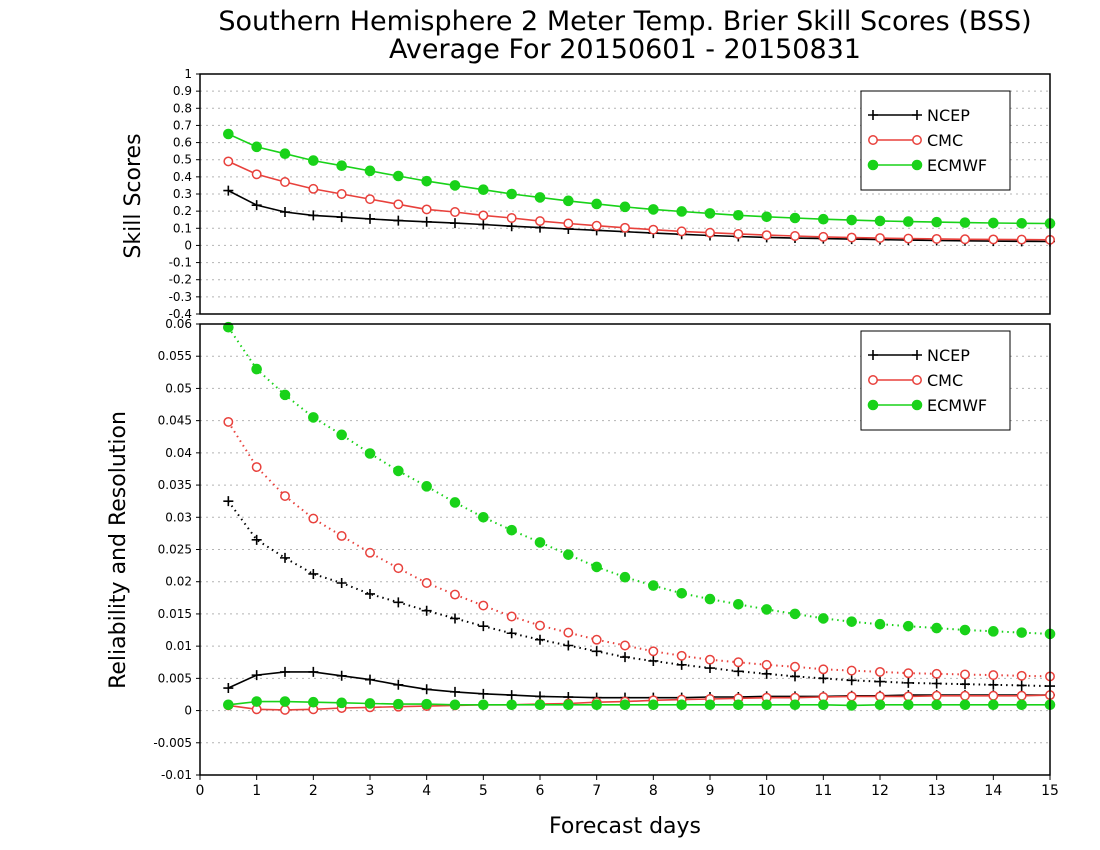  Describe the element at coordinates (1050, 791) in the screenshot. I see `x-tick-label: 15` at that location.